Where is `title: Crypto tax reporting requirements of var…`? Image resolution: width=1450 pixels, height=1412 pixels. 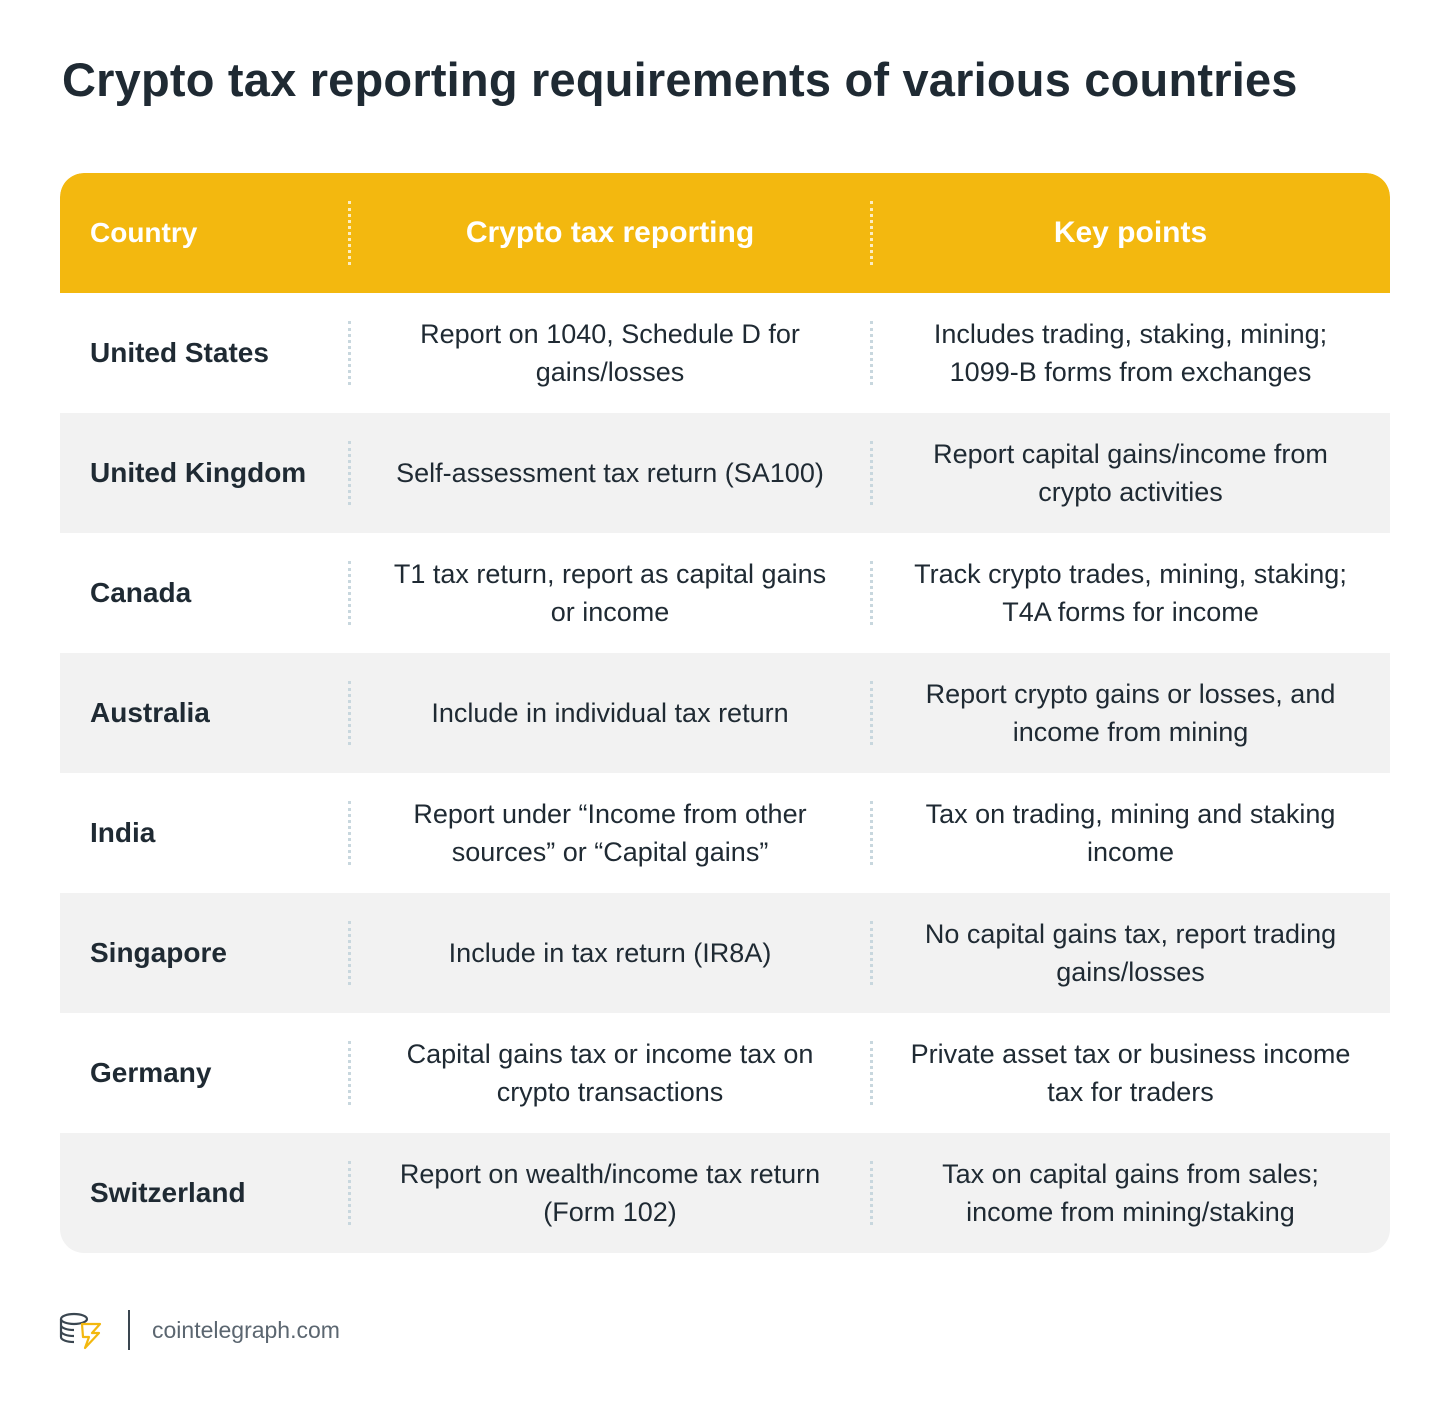 title: Crypto tax reporting requirements of var… is located at coordinates (680, 79).